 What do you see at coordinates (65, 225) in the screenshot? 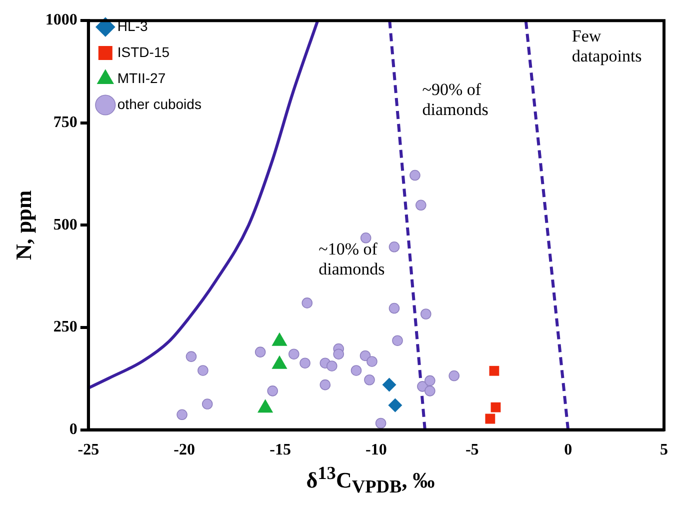
I see `y-tick-label: 500` at bounding box center [65, 225].